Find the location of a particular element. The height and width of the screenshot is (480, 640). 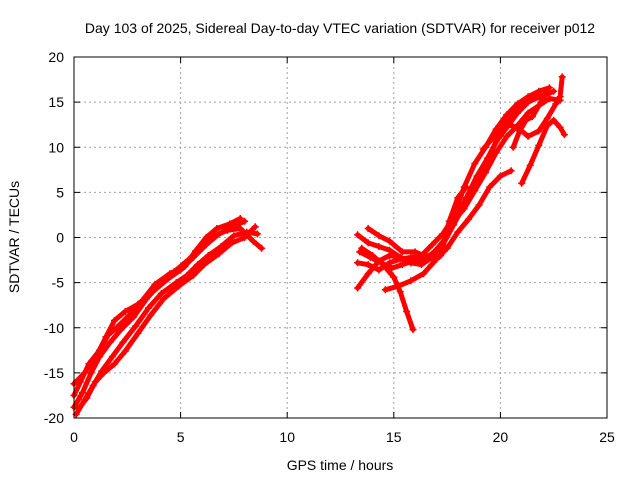

x-tick-label: 15 is located at coordinates (394, 437).